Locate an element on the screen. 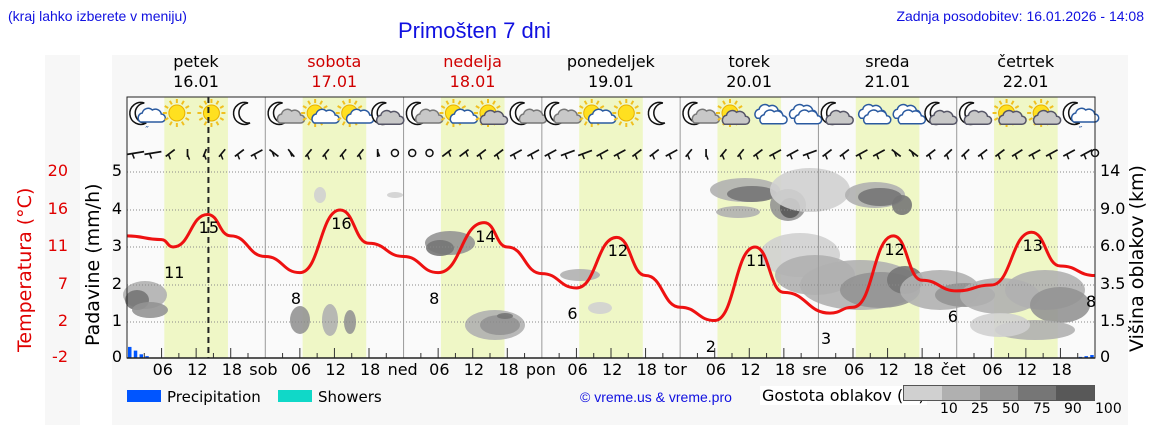  day-date: 18.01 is located at coordinates (472, 81).